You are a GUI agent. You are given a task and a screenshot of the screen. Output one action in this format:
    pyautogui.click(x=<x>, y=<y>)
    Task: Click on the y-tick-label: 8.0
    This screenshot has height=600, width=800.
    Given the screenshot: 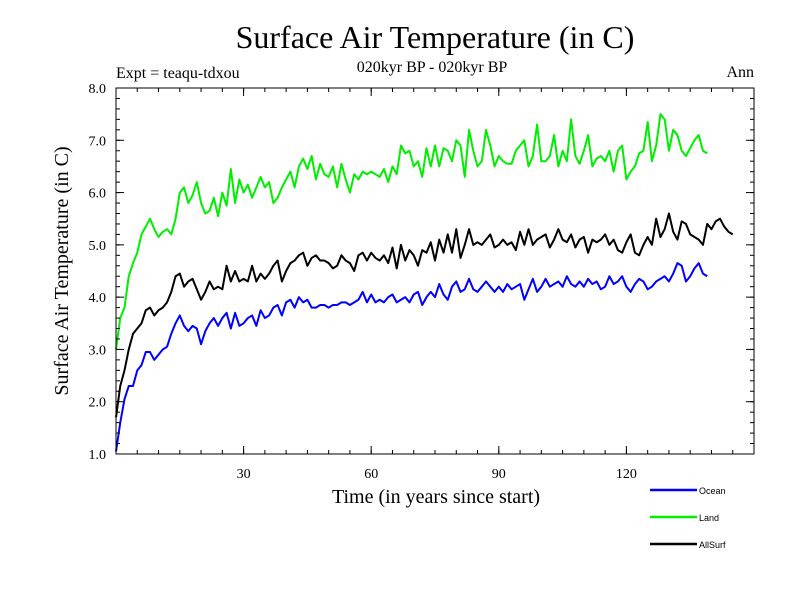 What is the action you would take?
    pyautogui.click(x=98, y=89)
    